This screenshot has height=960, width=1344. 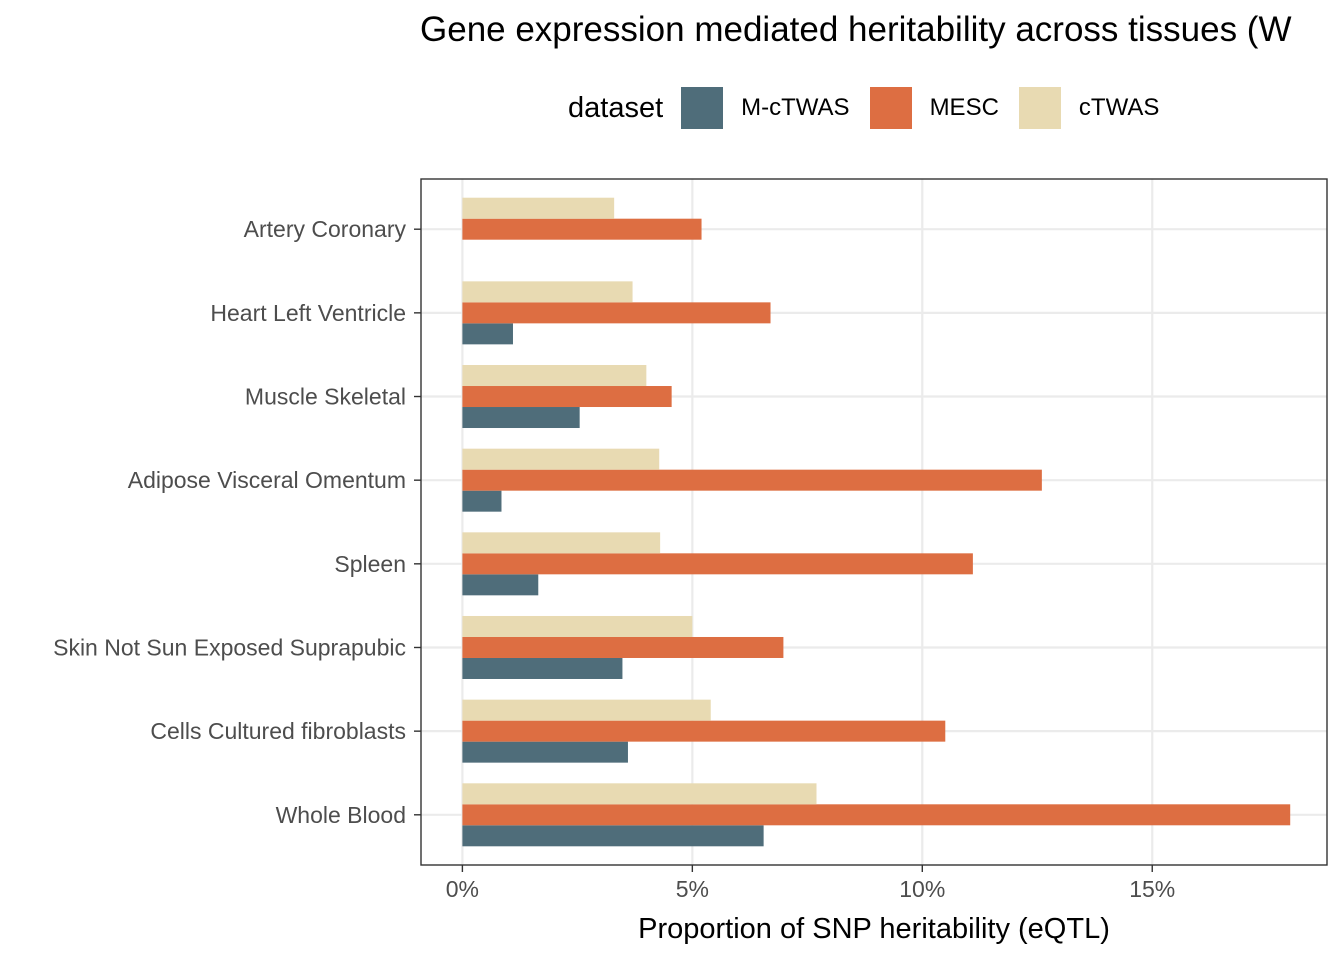 What do you see at coordinates (500, 585) in the screenshot?
I see `bar-m-ctwas-spleen` at bounding box center [500, 585].